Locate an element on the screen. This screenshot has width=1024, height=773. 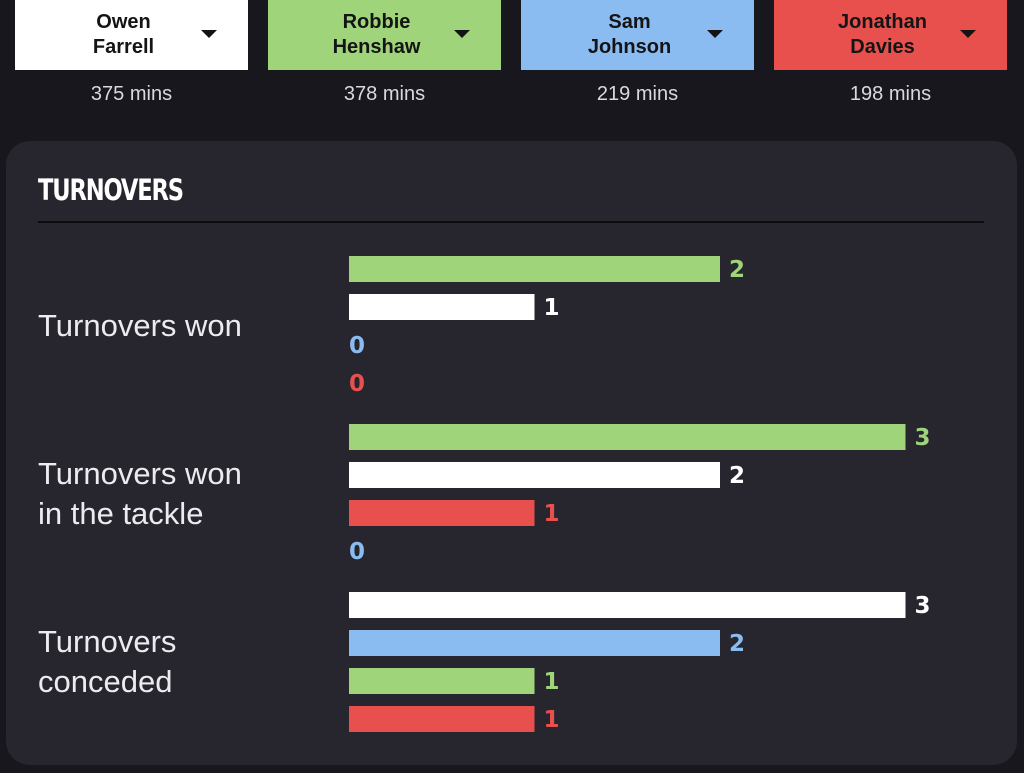
player-minutes: 378 mins is located at coordinates (384, 94).